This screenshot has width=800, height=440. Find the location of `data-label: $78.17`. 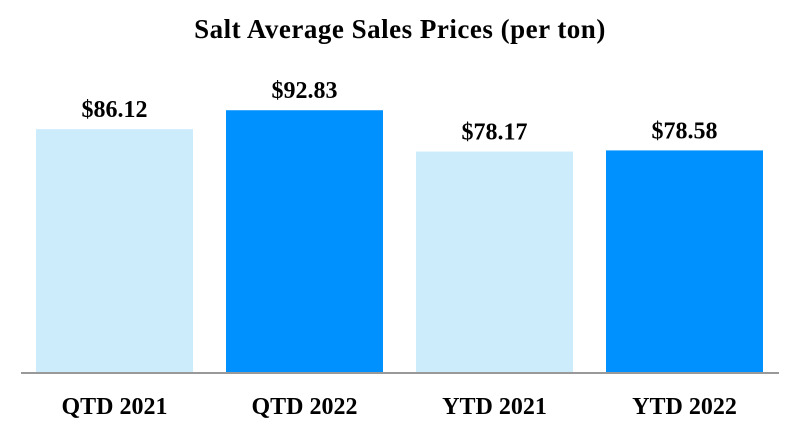

data-label: $78.17 is located at coordinates (495, 133).